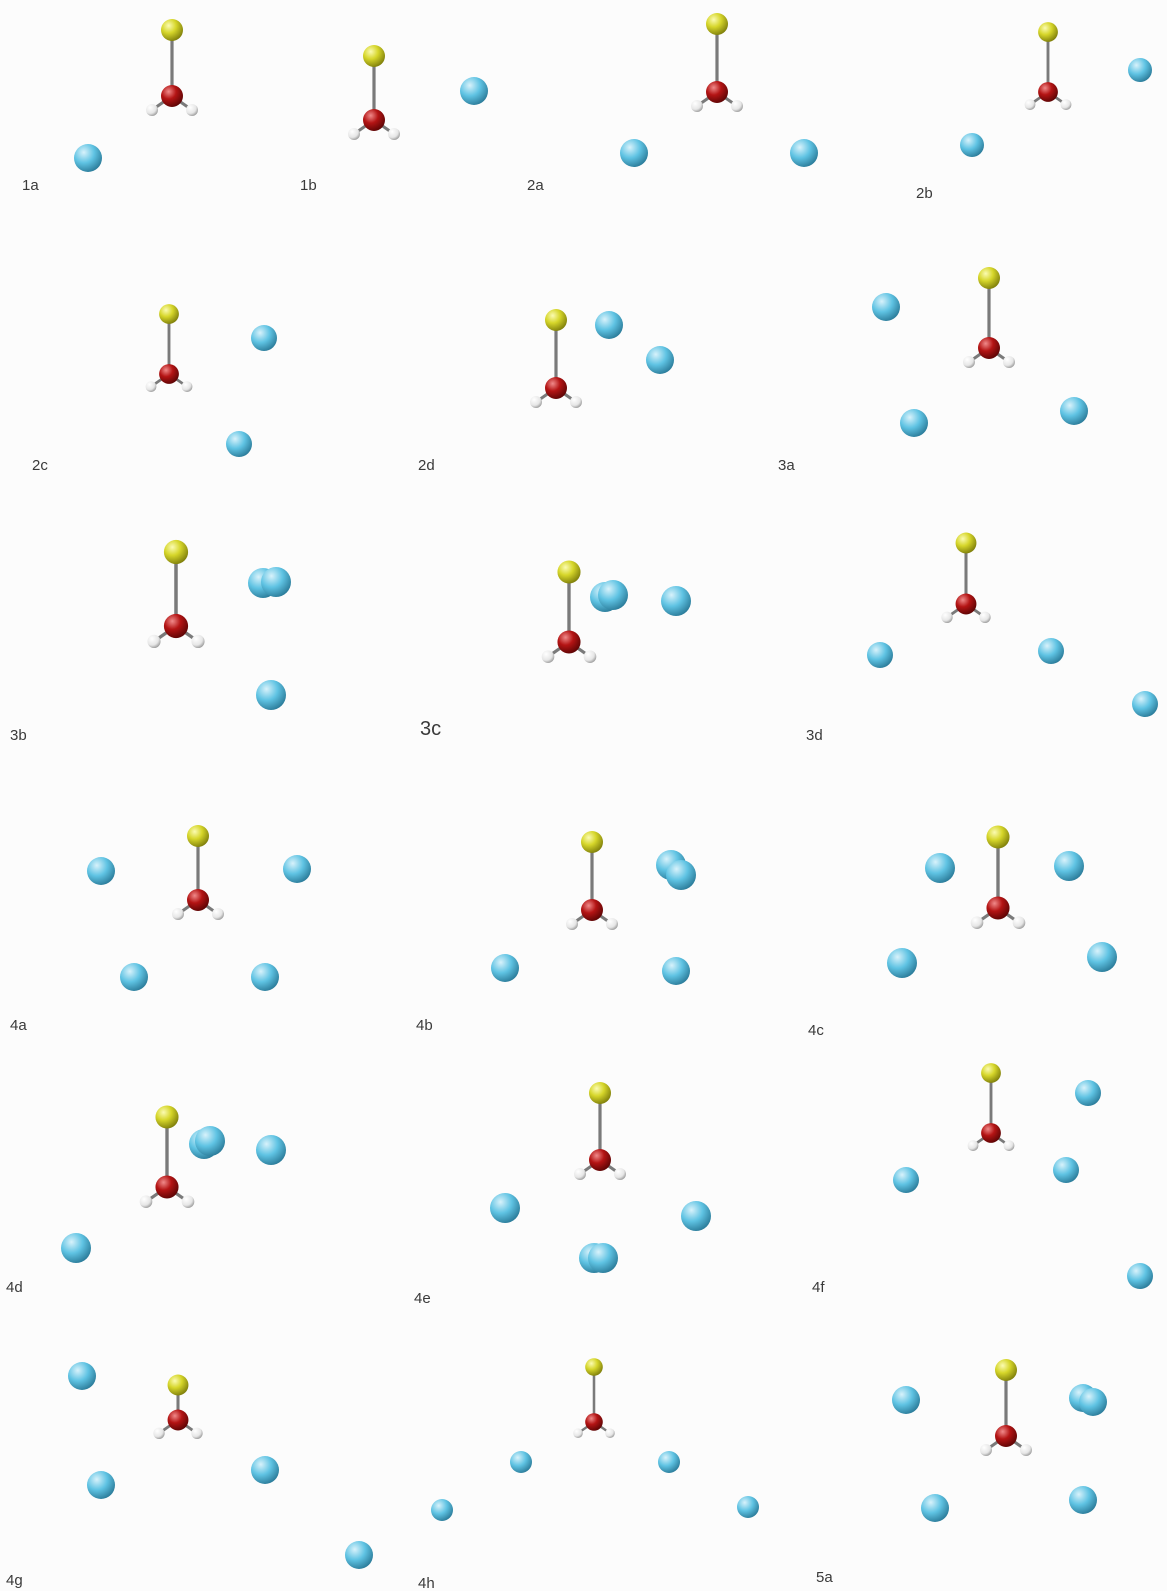 This screenshot has width=1167, height=1591. Describe the element at coordinates (18, 735) in the screenshot. I see `panel-label: 3b` at that location.